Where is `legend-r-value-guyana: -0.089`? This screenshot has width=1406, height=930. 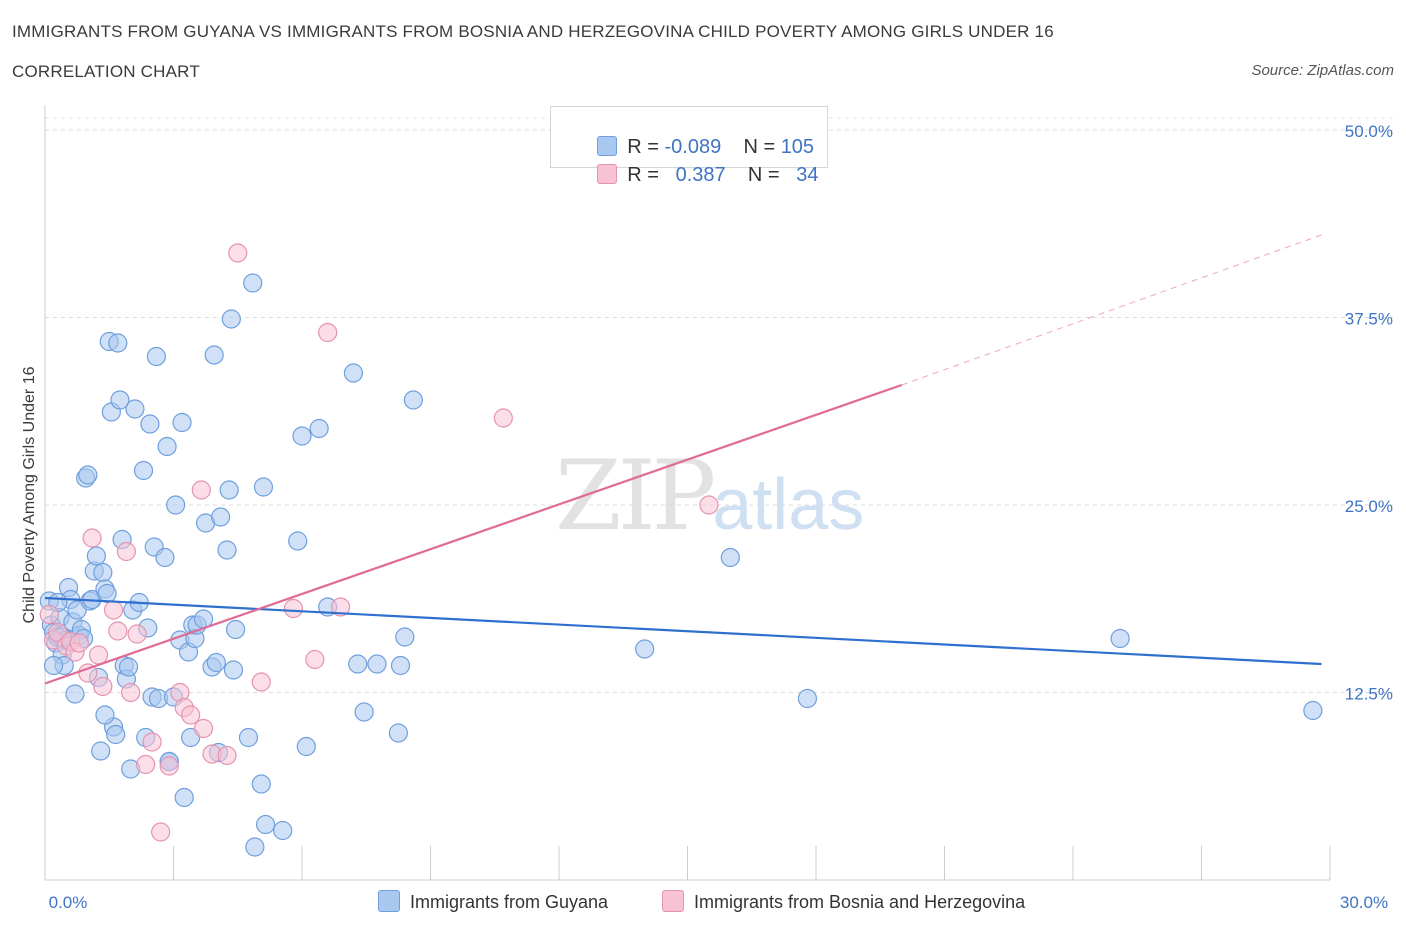
legend-r-value-guyana: -0.089 is located at coordinates (693, 147).